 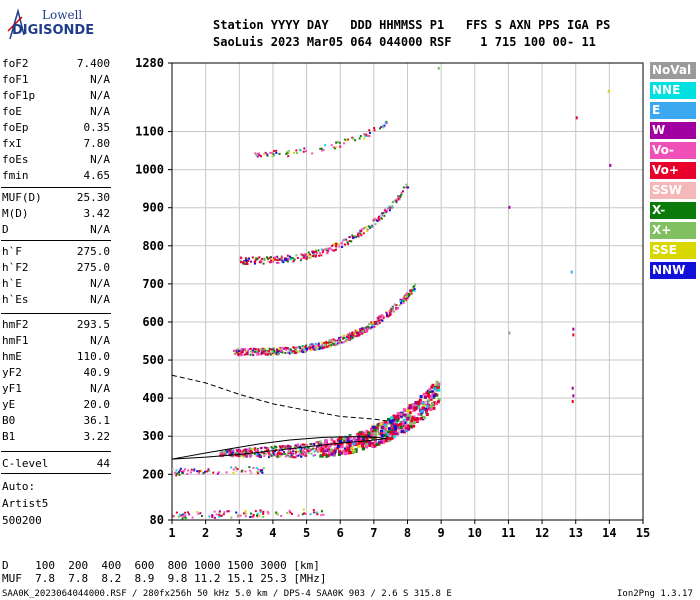 What do you see at coordinates (673, 270) in the screenshot?
I see `legend-item-nnw: NNW` at bounding box center [673, 270].